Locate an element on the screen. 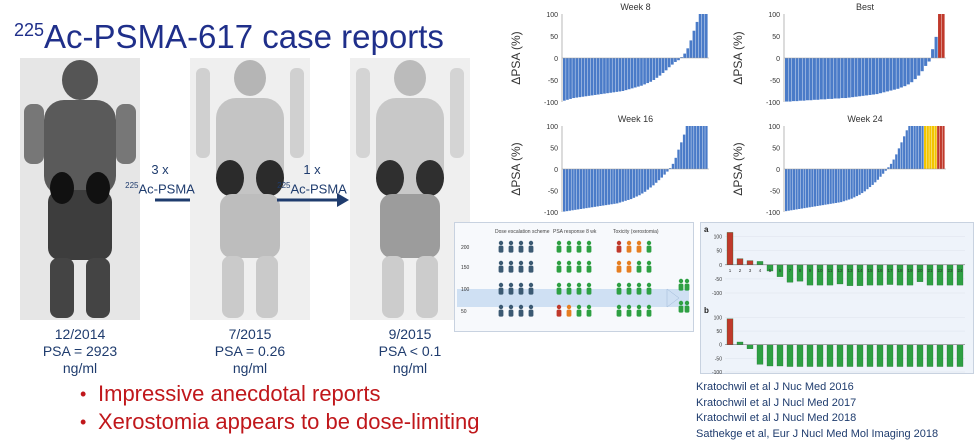 The image size is (974, 443). arrow-2-agent: Ac-PSMA is located at coordinates (318, 189).